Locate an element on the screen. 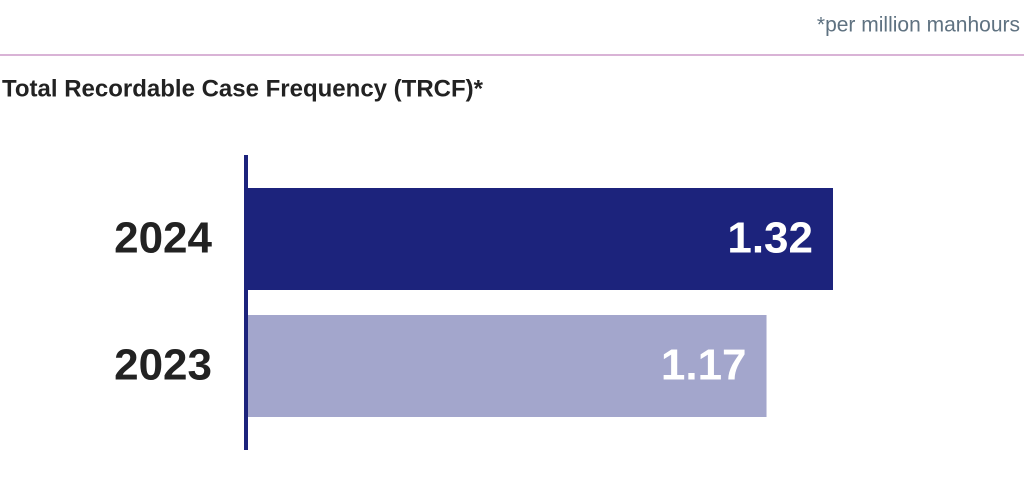 Image resolution: width=1024 pixels, height=501 pixels. category-label: 2024 is located at coordinates (163, 238).